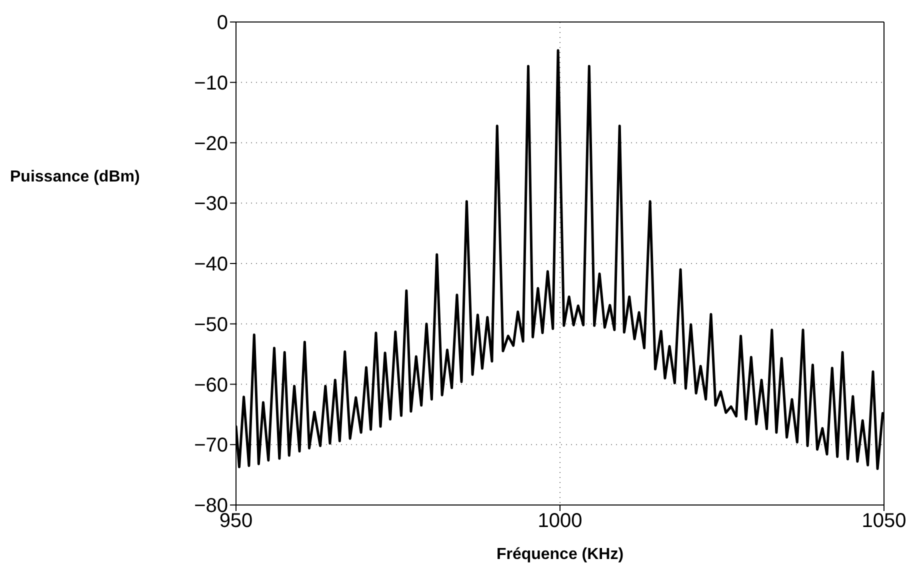  Describe the element at coordinates (560, 521) in the screenshot. I see `x-tick-label: 1000` at that location.